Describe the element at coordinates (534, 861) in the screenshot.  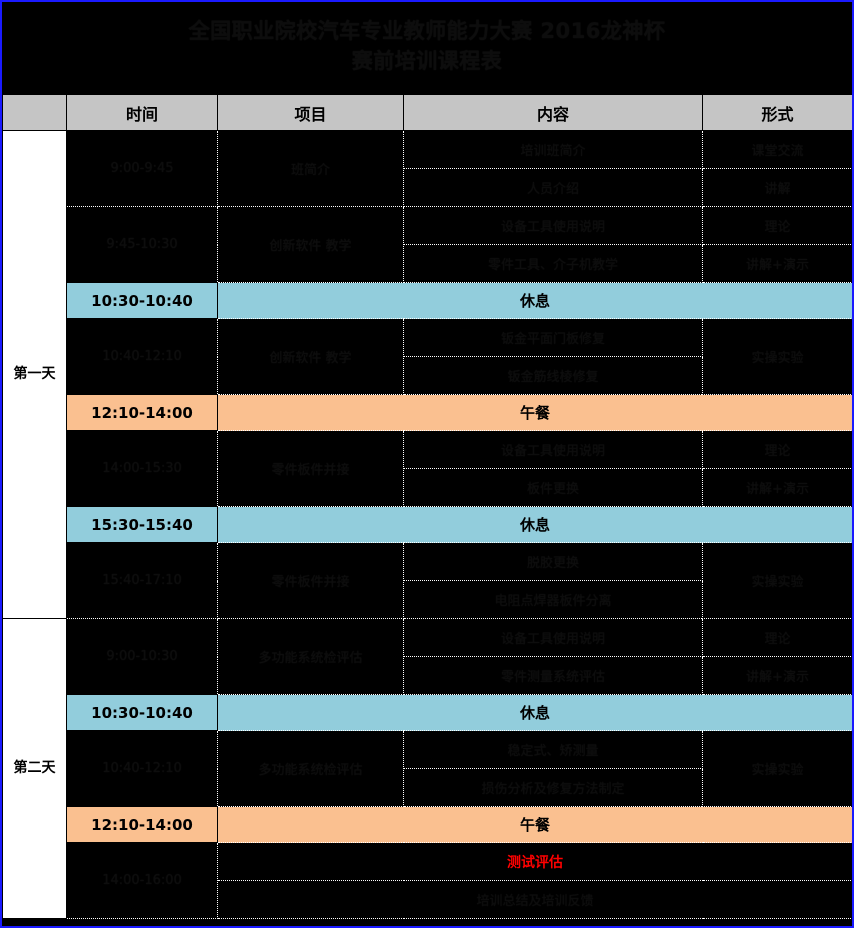
I see `cell-test-evaluation: 测试评估` at that location.